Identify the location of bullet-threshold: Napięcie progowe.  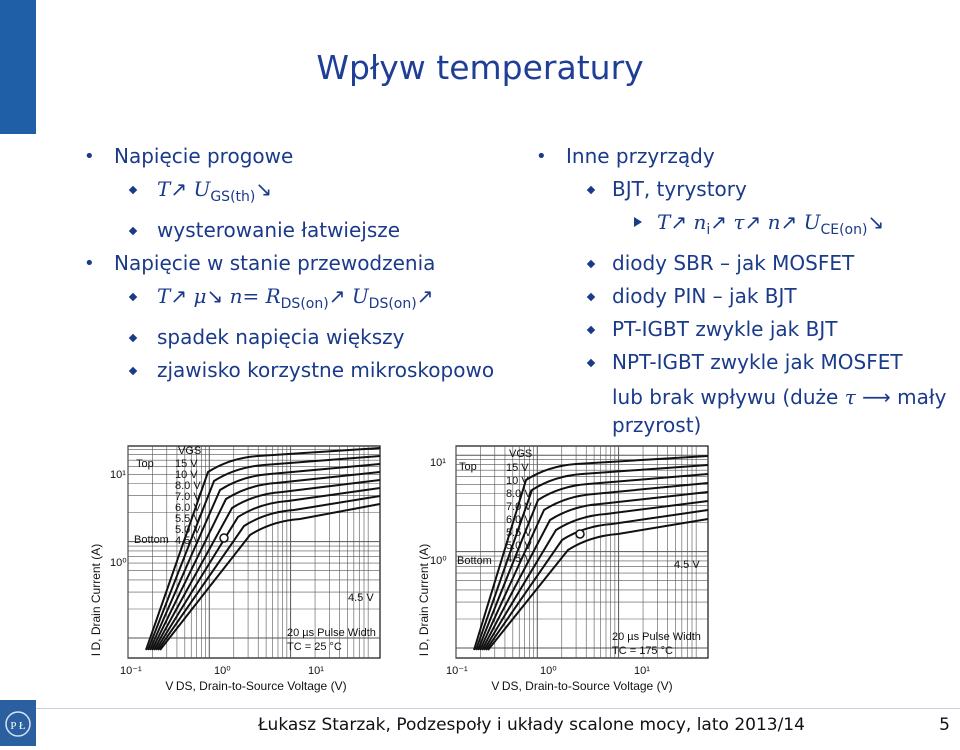
(300, 156).